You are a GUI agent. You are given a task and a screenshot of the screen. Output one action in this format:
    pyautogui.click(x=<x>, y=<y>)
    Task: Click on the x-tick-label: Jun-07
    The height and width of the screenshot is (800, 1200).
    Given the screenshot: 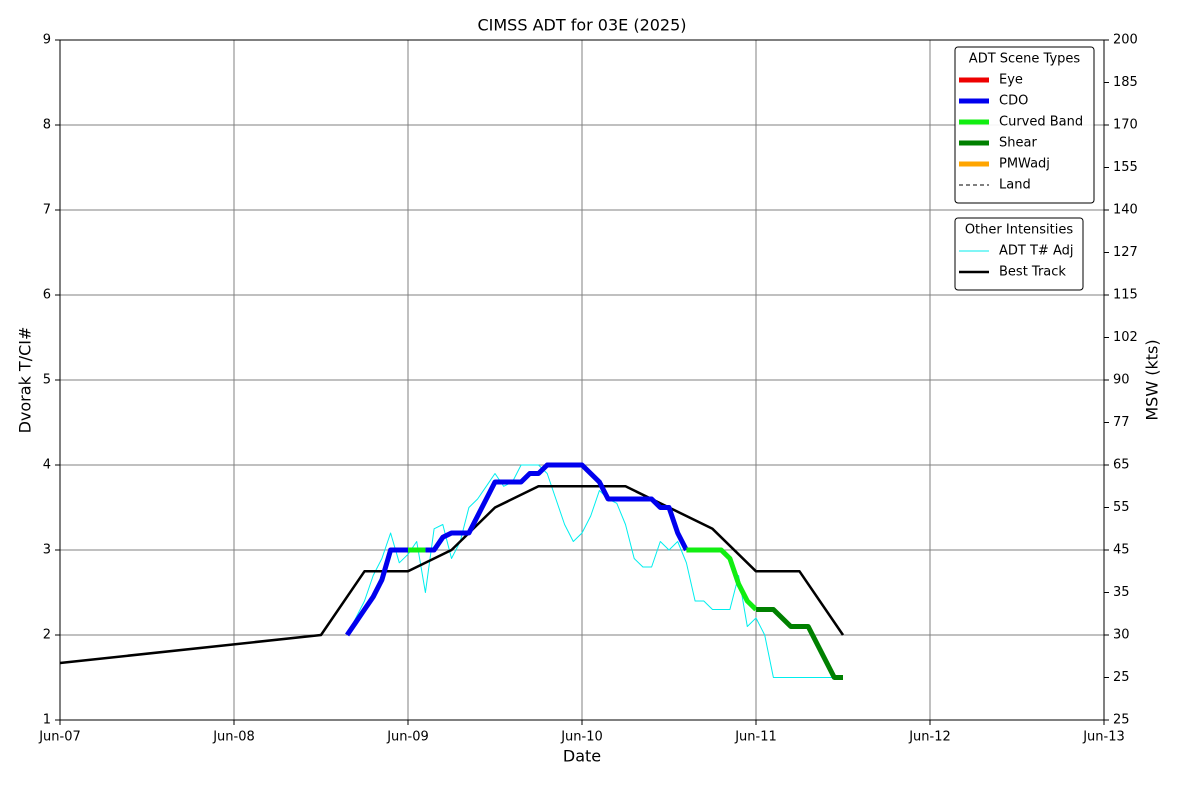 What is the action you would take?
    pyautogui.click(x=59, y=737)
    